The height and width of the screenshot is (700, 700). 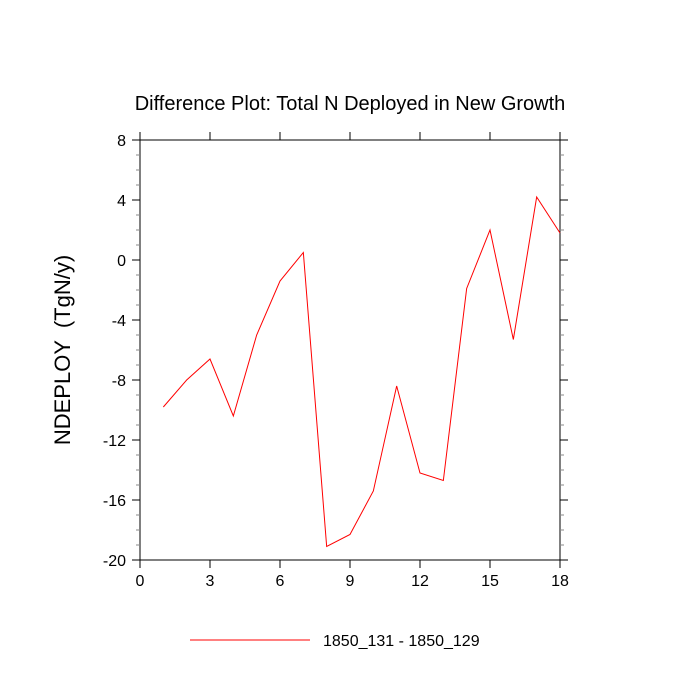 I want to click on legend: 1850_131 - 1850_129, so click(x=335, y=641).